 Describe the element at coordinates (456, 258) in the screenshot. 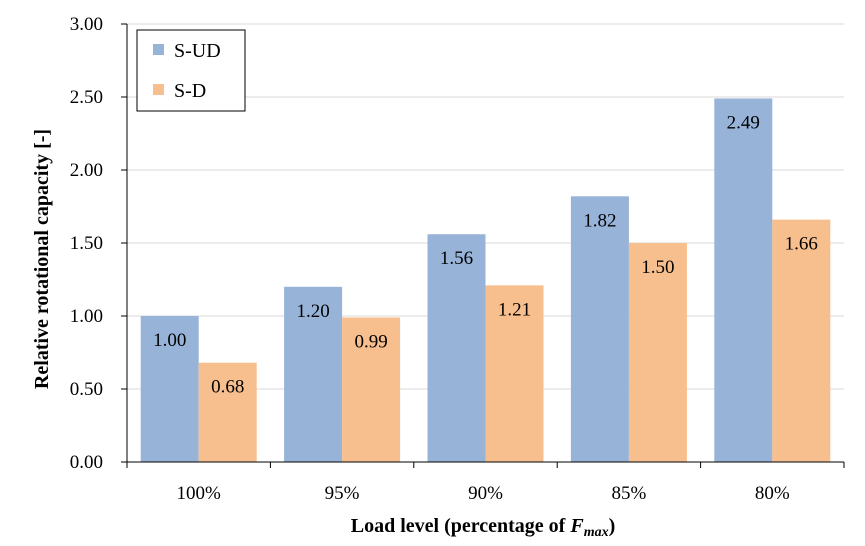

I see `data-label: 1.56` at that location.